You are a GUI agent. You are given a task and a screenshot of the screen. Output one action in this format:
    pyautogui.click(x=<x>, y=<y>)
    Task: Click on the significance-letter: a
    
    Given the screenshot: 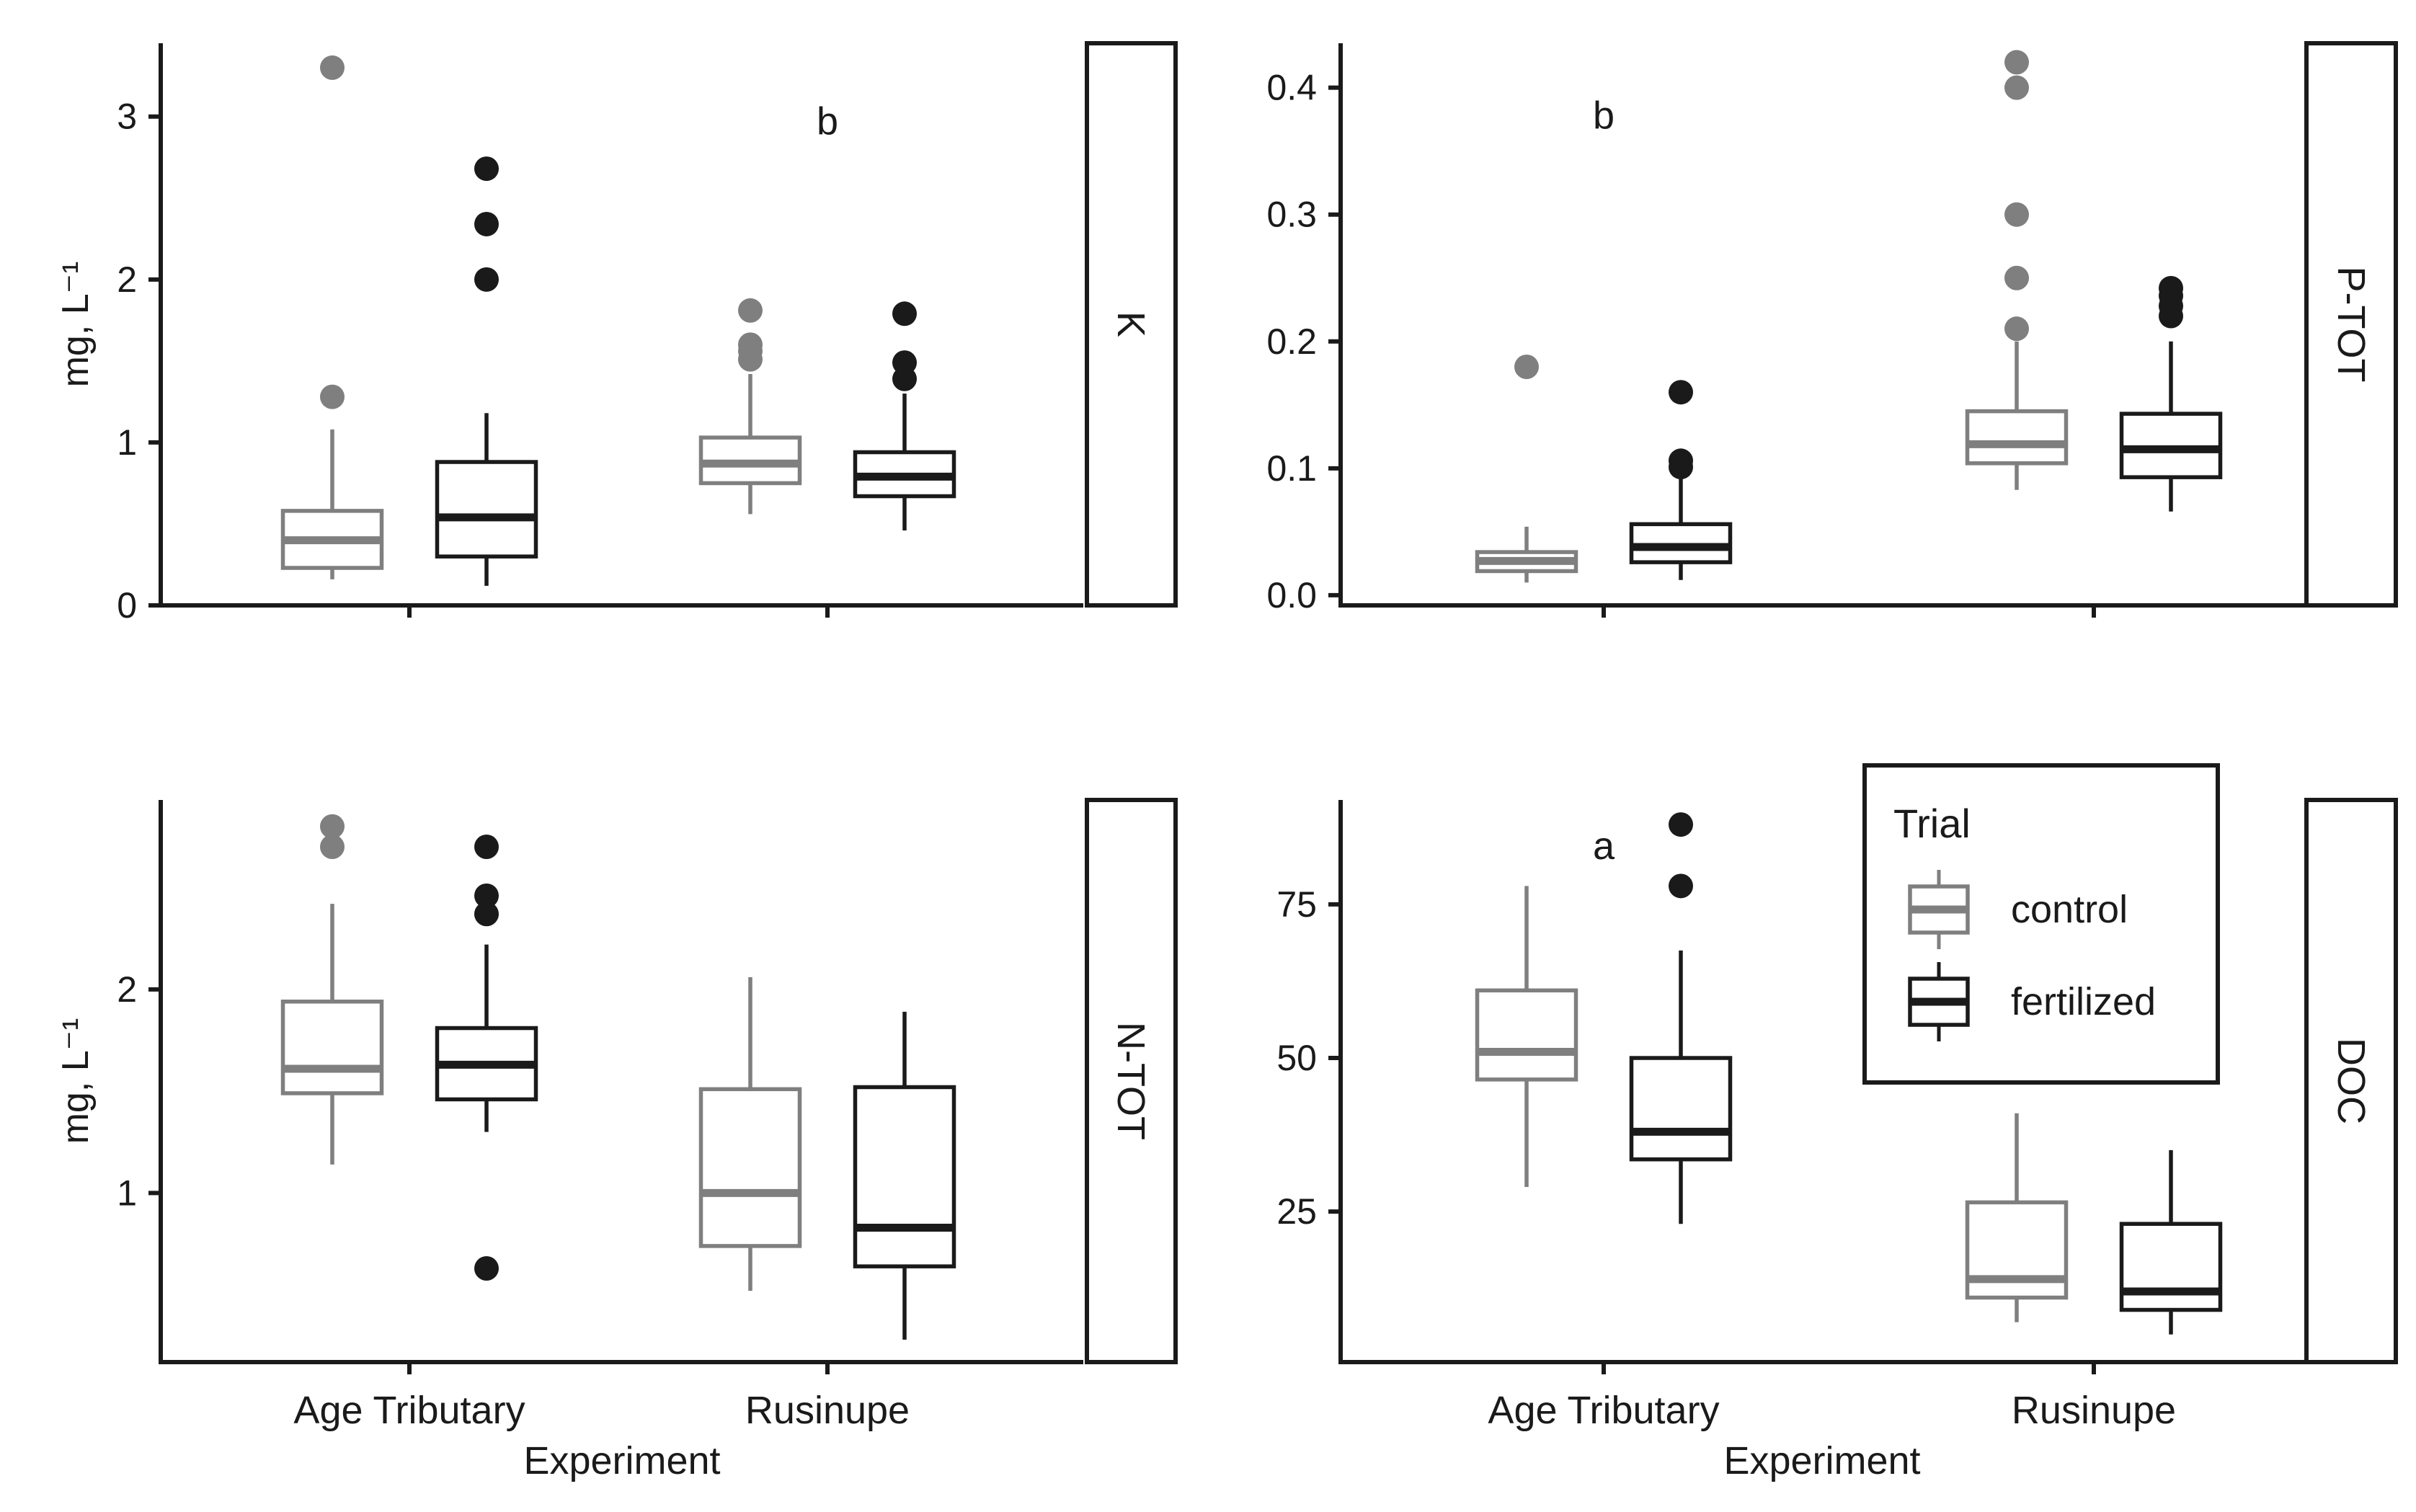 What is the action you would take?
    pyautogui.click(x=1604, y=846)
    